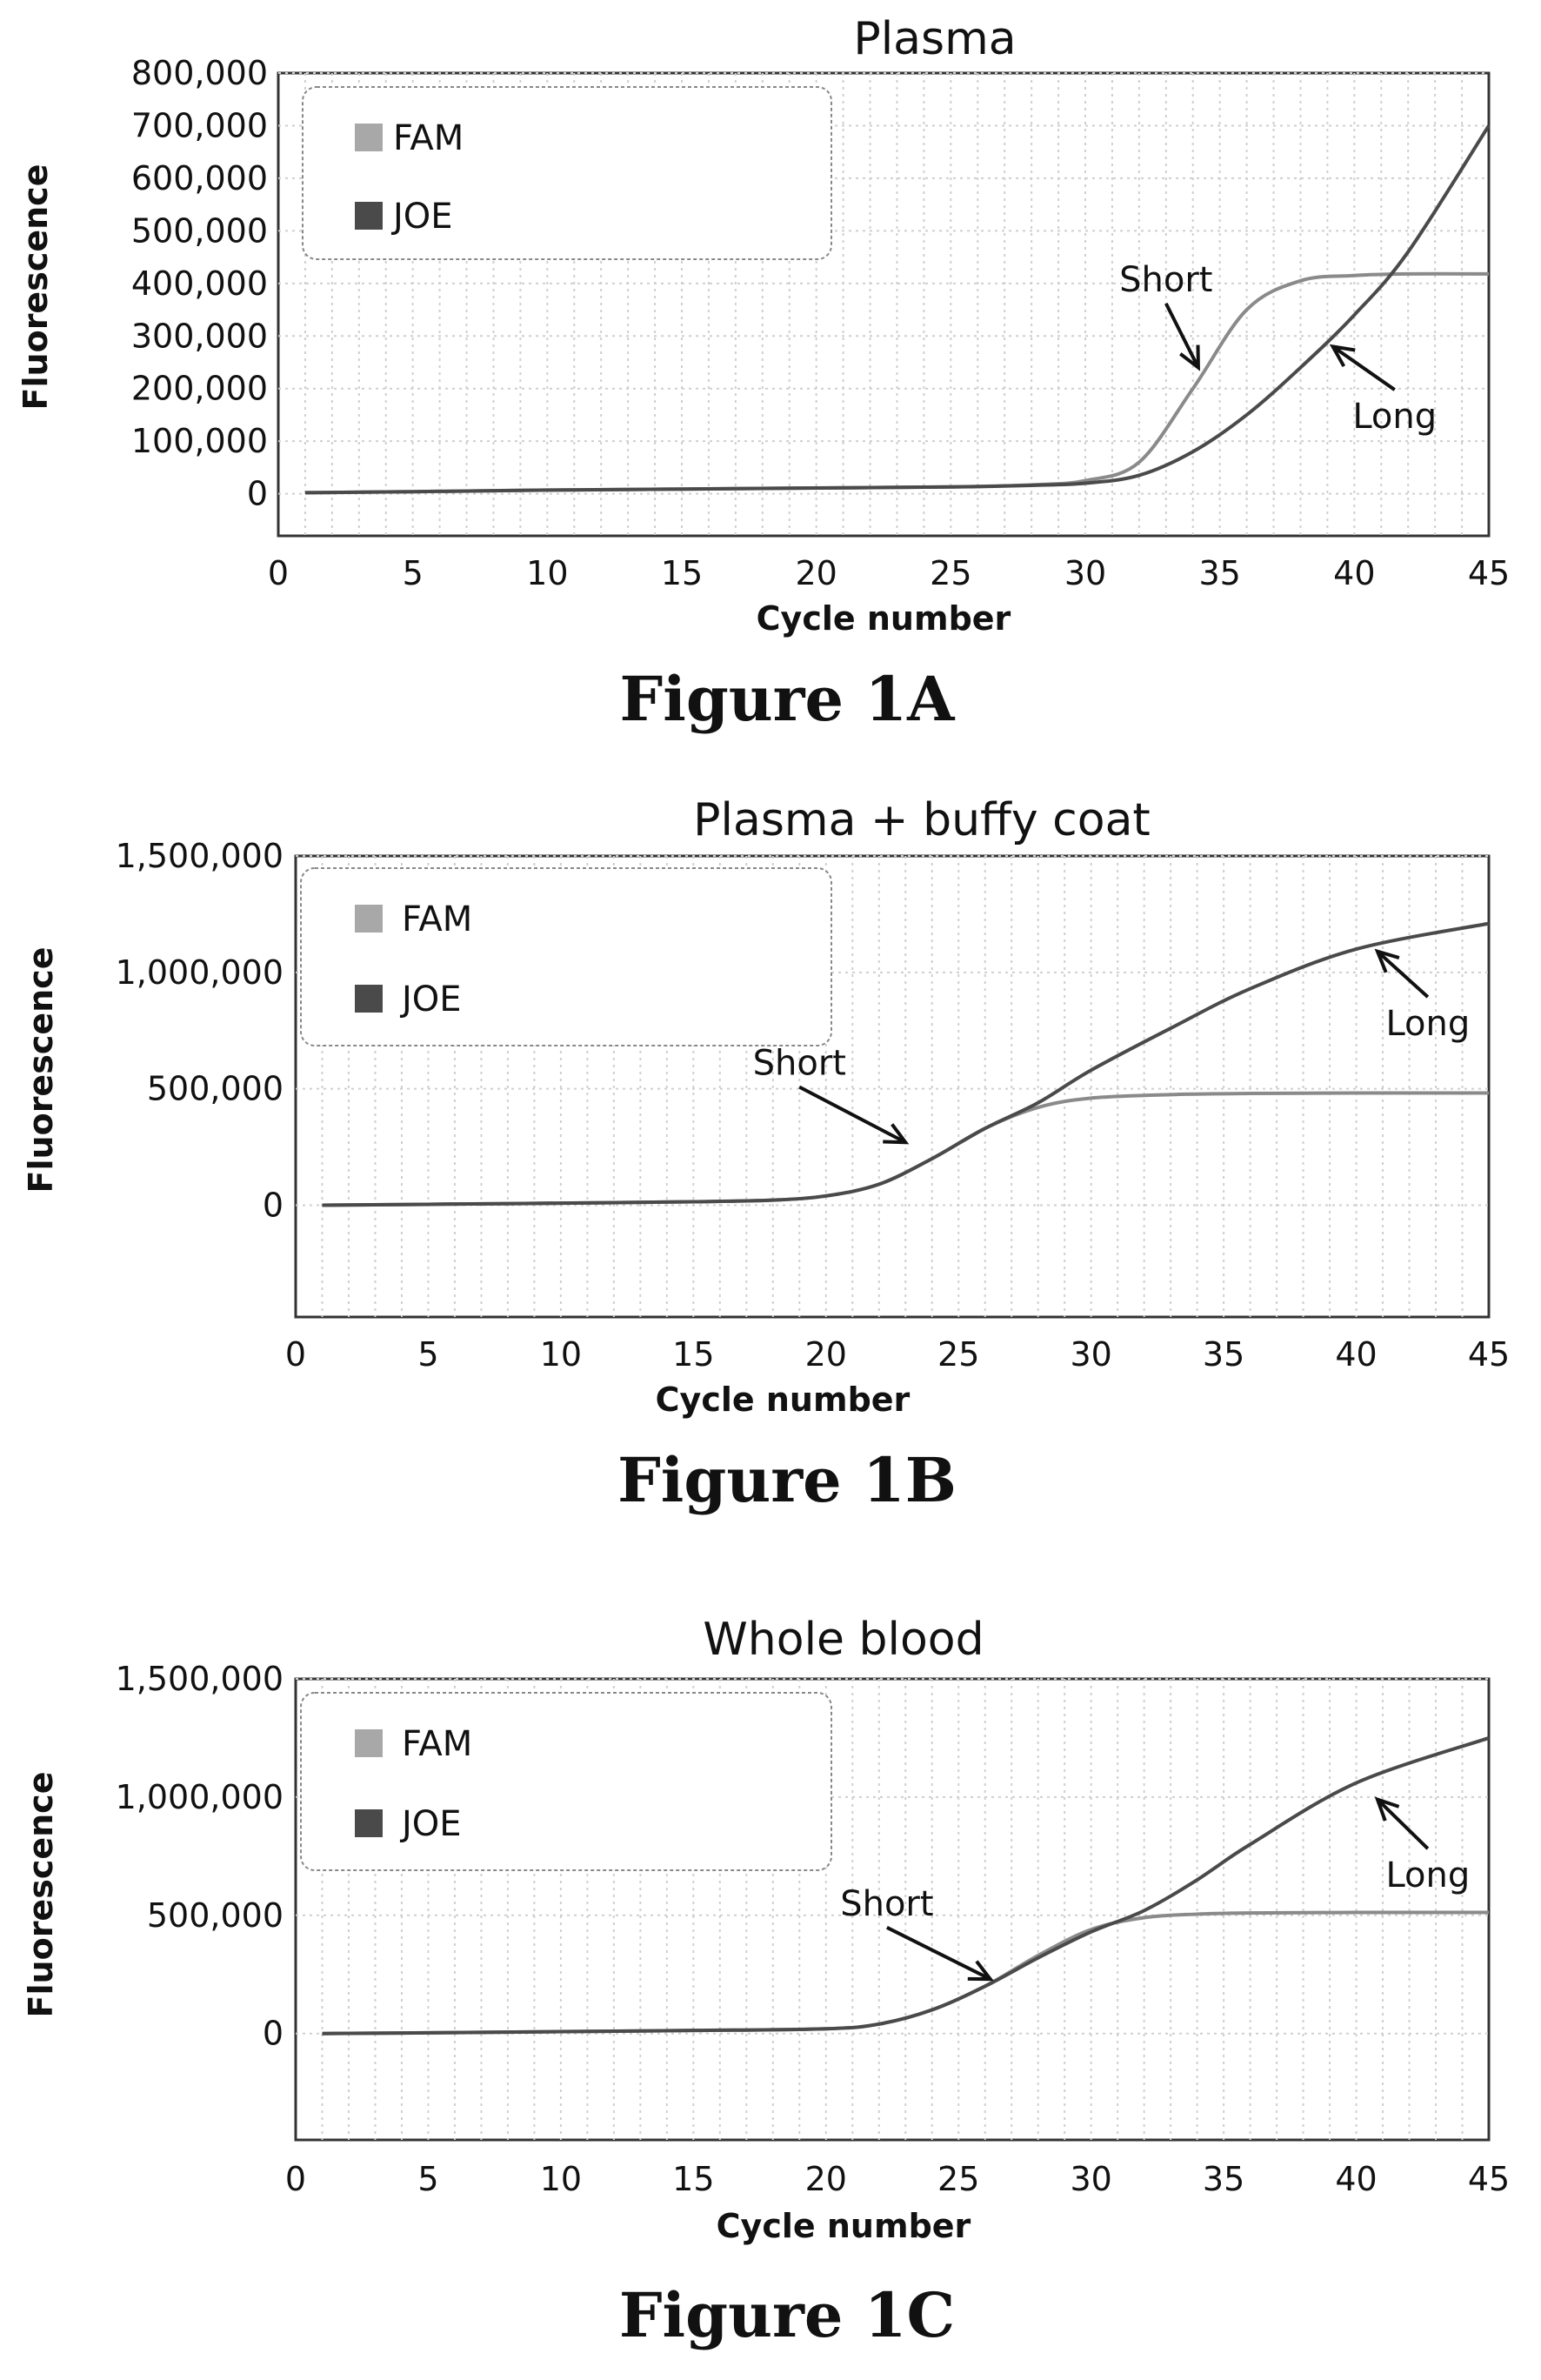 The image size is (1541, 2380). Describe the element at coordinates (787, 2315) in the screenshot. I see `figure-caption: Figure 1C` at that location.